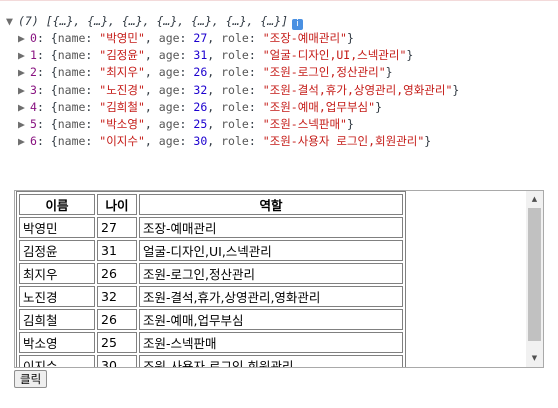  I want to click on cell-name: 김정윤, so click(57, 250).